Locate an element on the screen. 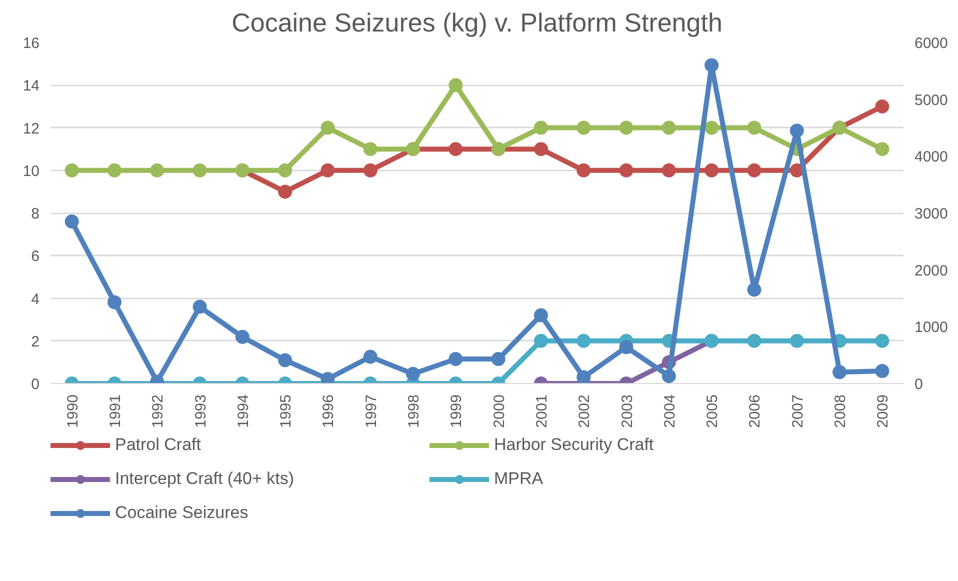 This screenshot has height=581, width=958. x-tick-label: 2006 is located at coordinates (755, 411).